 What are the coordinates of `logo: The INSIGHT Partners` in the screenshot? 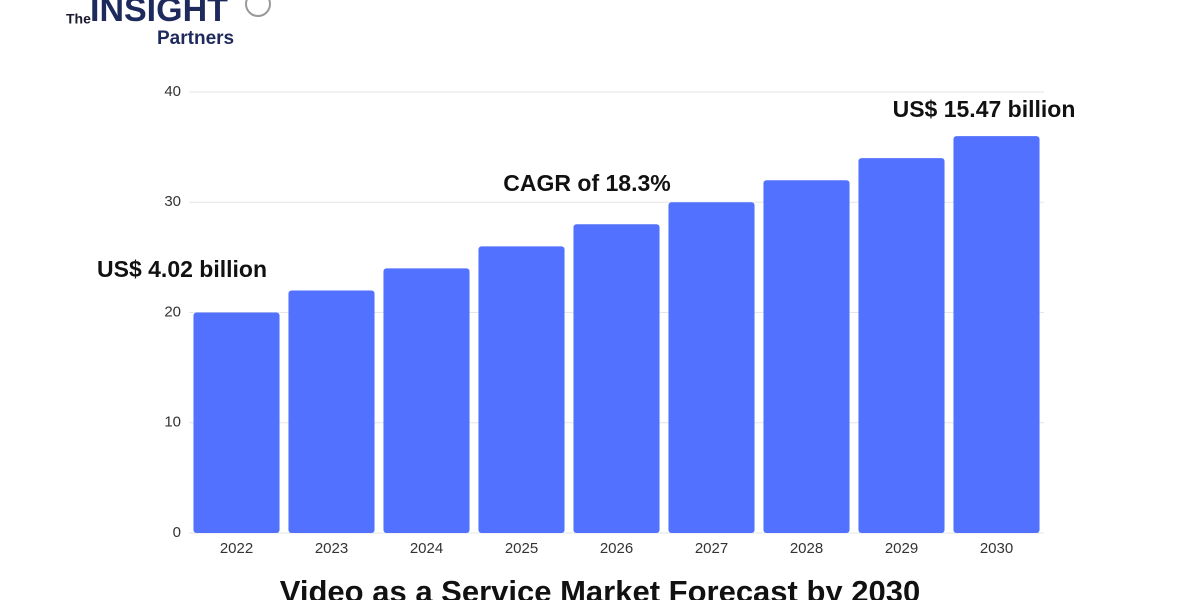 It's located at (168, 24).